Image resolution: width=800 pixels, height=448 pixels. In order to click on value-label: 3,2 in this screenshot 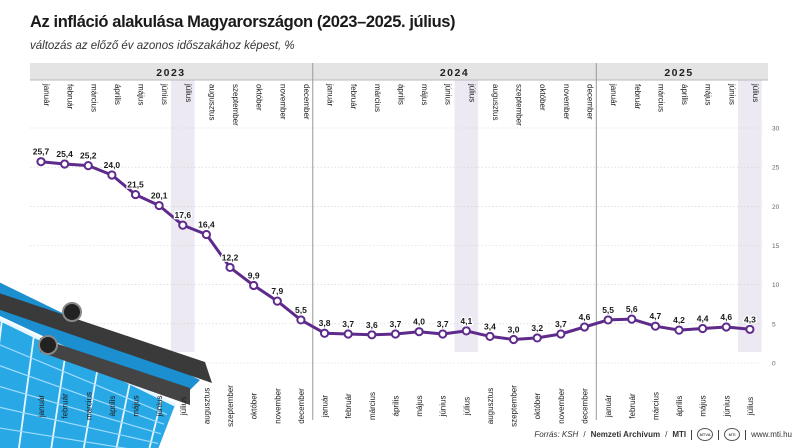, I will do `click(537, 328)`.